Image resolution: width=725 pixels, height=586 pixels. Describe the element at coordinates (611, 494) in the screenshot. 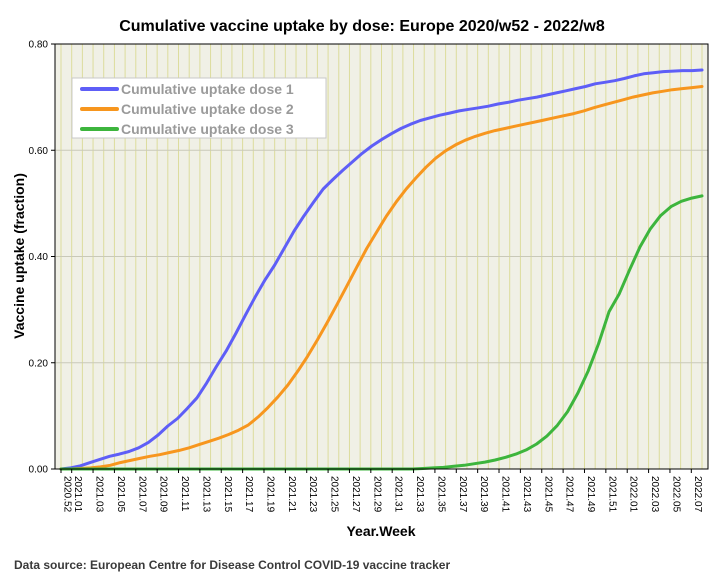

I see `x-tick-label: 2021.51` at that location.